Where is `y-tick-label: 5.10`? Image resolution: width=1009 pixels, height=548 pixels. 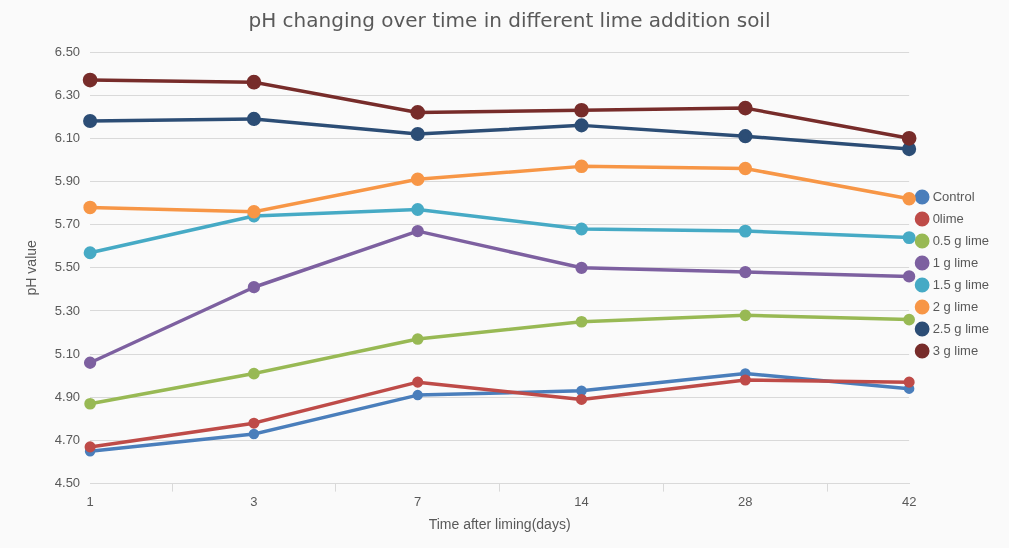 y-tick-label: 5.10 is located at coordinates (67, 353).